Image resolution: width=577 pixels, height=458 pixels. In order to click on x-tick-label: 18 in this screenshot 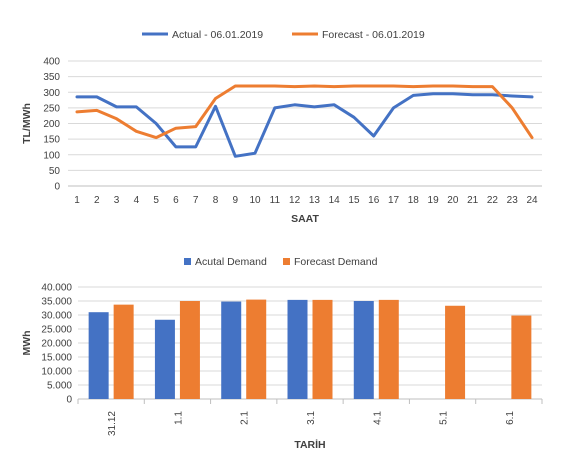, I will do `click(414, 200)`.